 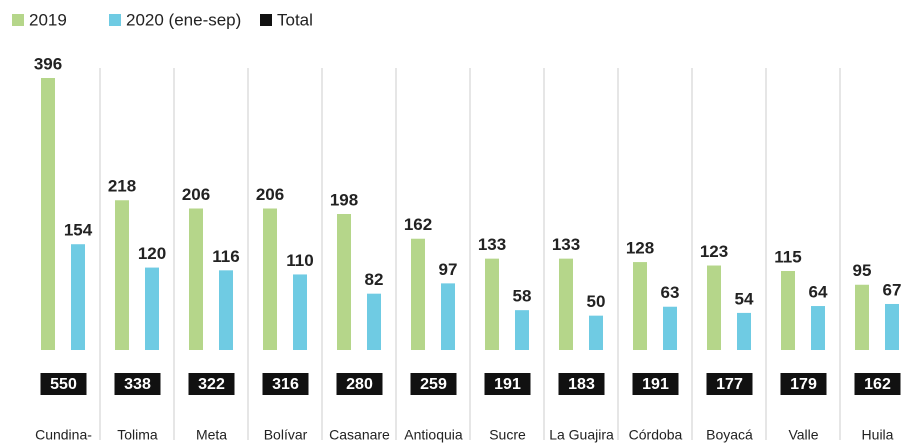 I want to click on total-label: 280, so click(x=359, y=384).